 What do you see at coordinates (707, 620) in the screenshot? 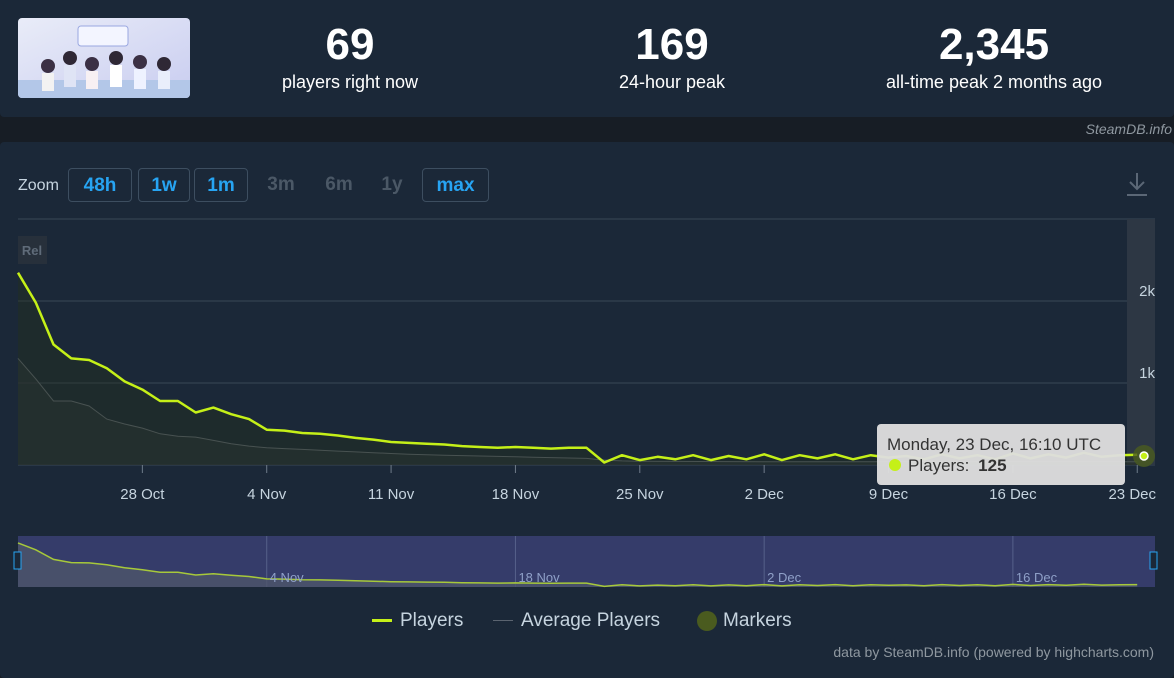
I see `legend-markers-swatch` at bounding box center [707, 620].